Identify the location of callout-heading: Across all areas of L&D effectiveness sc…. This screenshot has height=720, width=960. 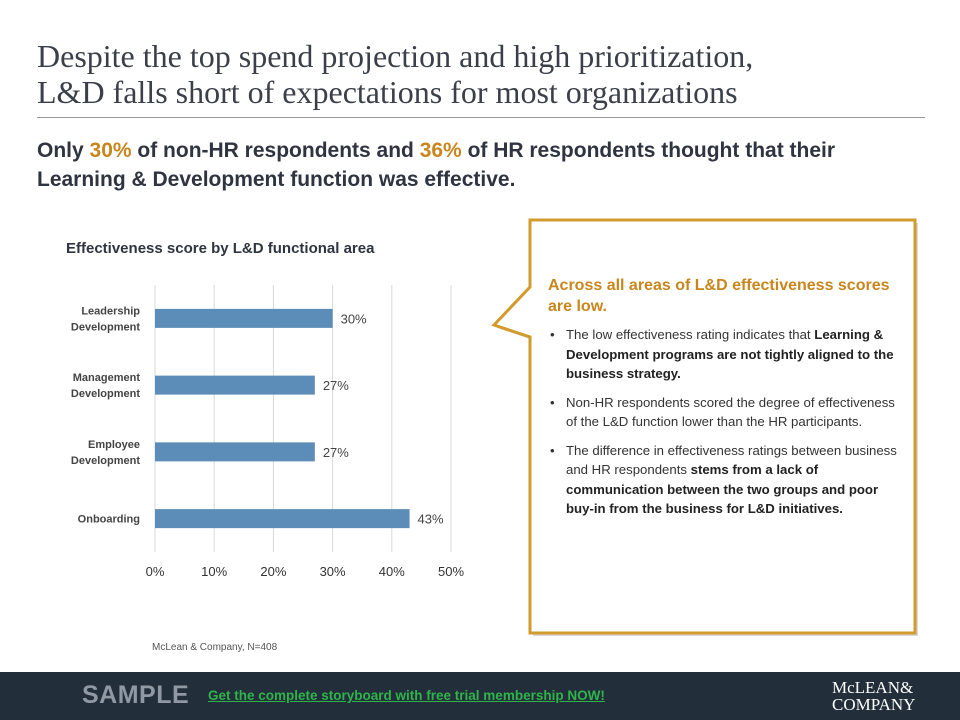
(719, 296).